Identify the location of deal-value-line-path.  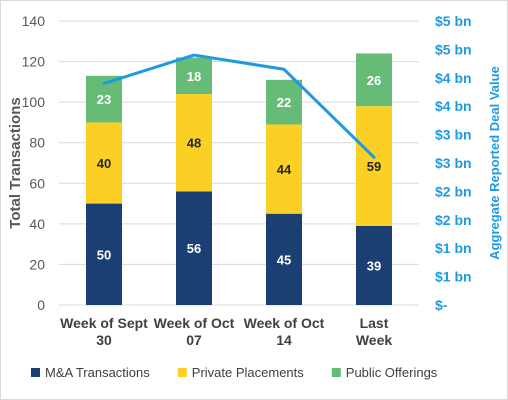
(239, 106).